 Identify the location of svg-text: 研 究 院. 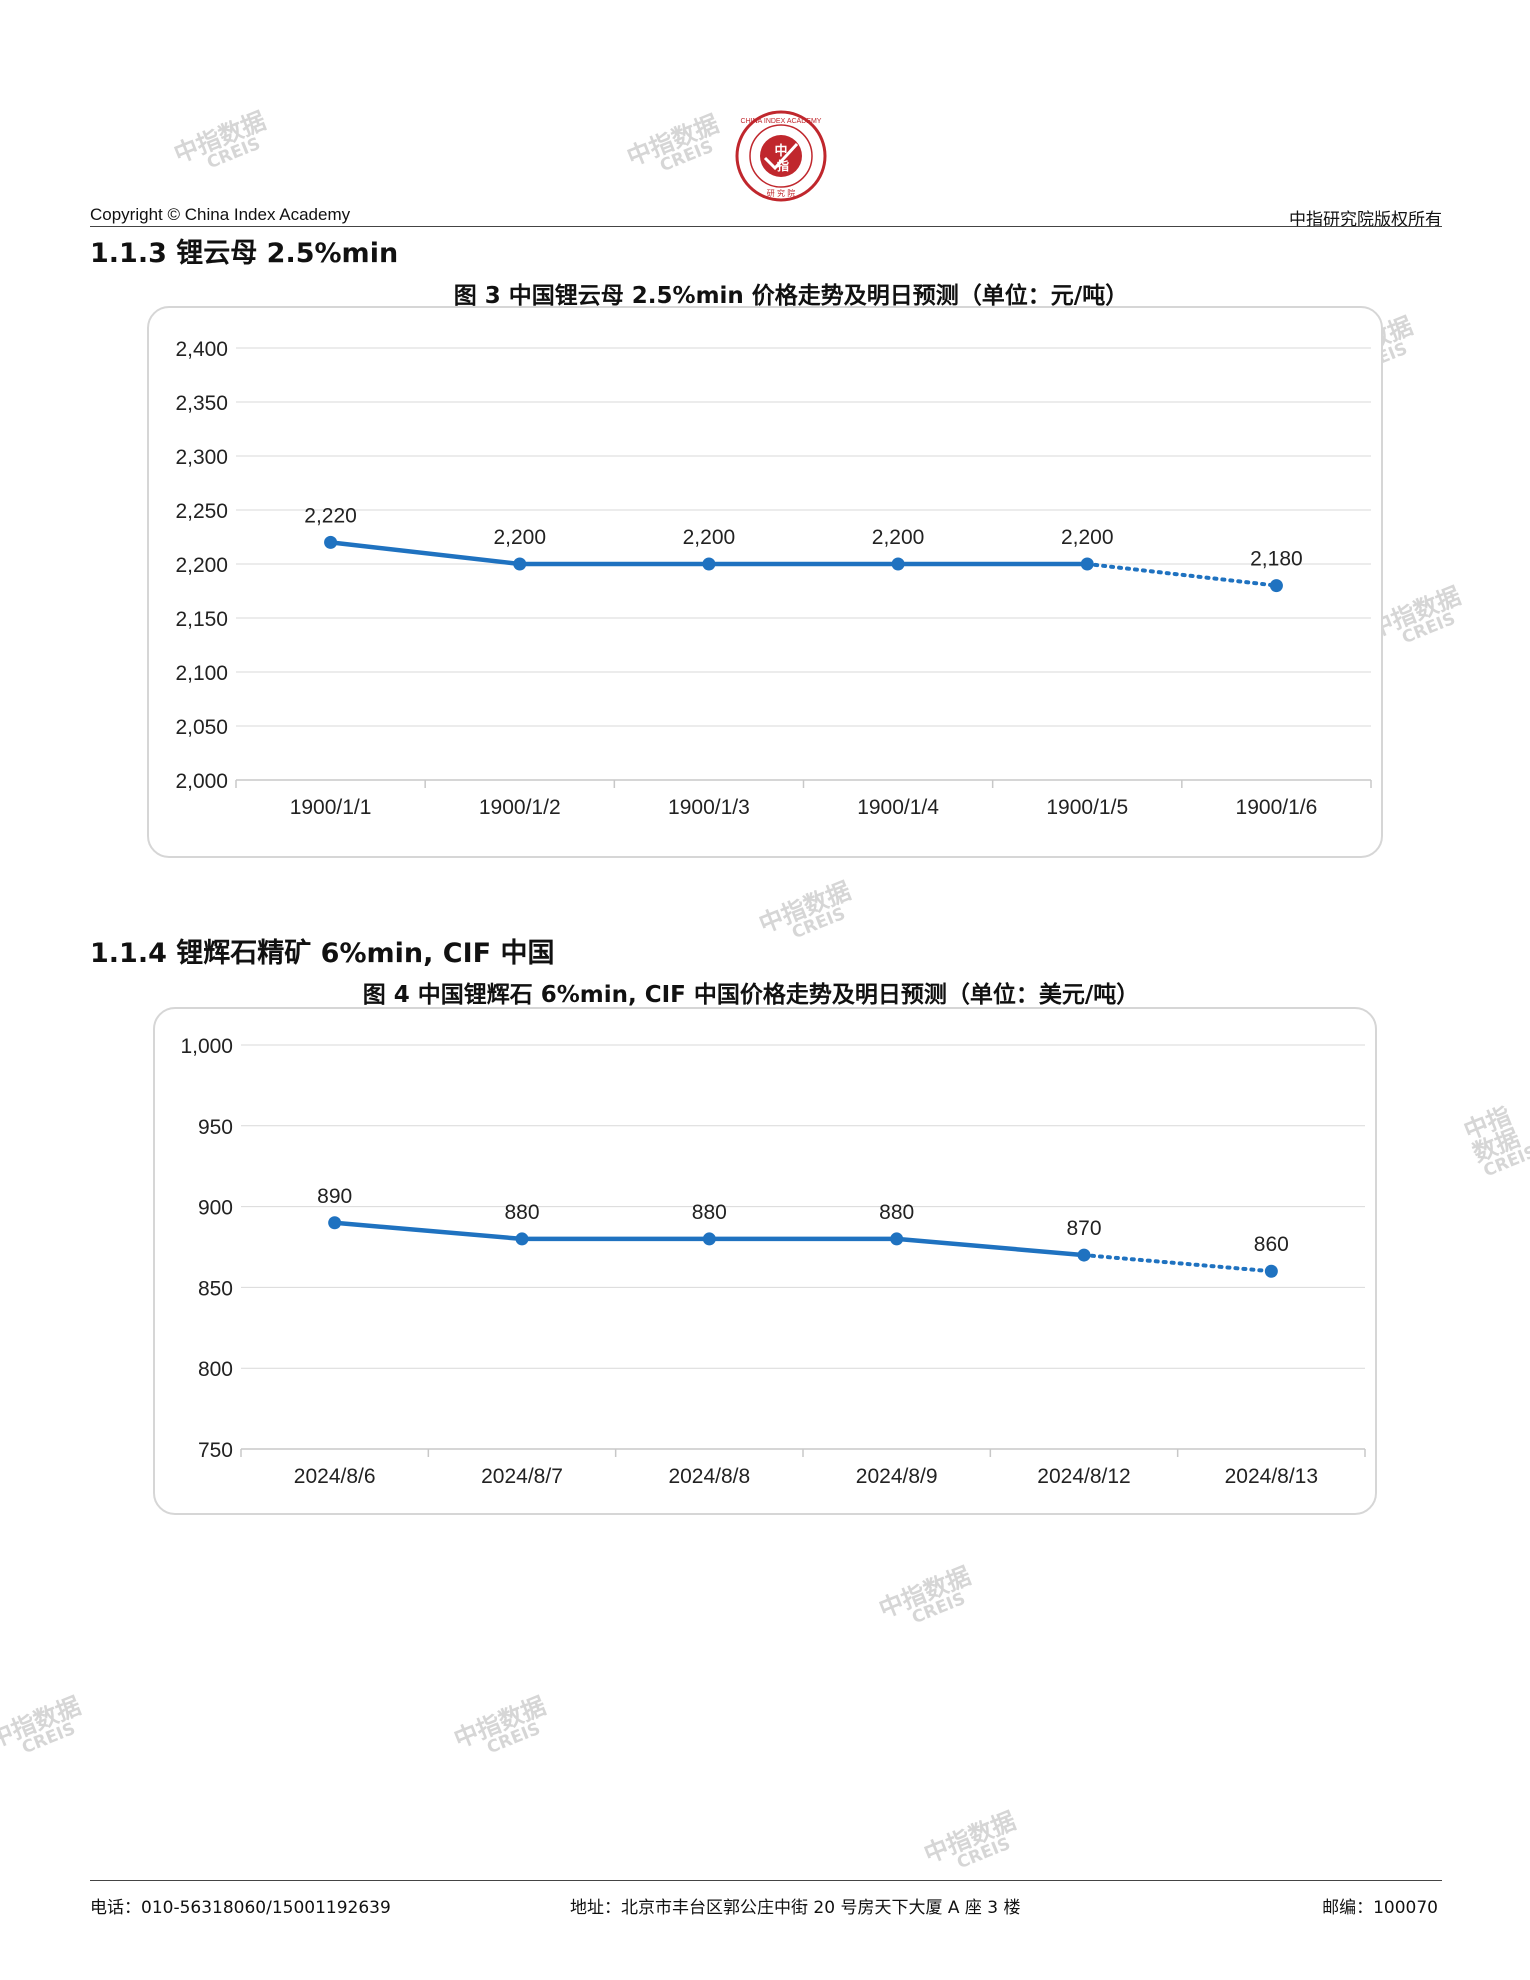
(781, 193).